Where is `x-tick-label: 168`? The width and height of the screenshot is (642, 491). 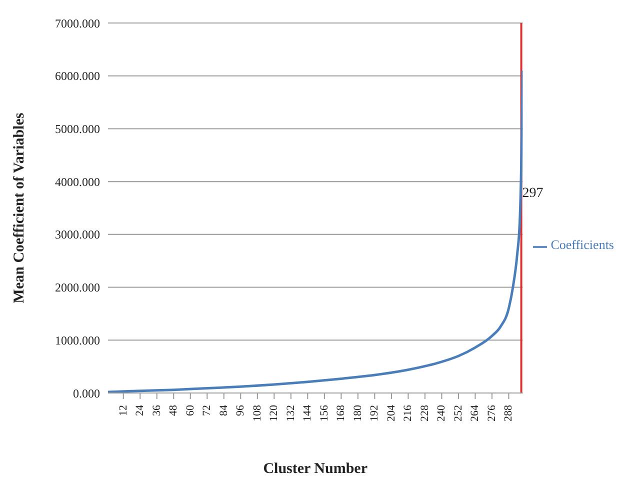
x-tick-label: 168 is located at coordinates (341, 413).